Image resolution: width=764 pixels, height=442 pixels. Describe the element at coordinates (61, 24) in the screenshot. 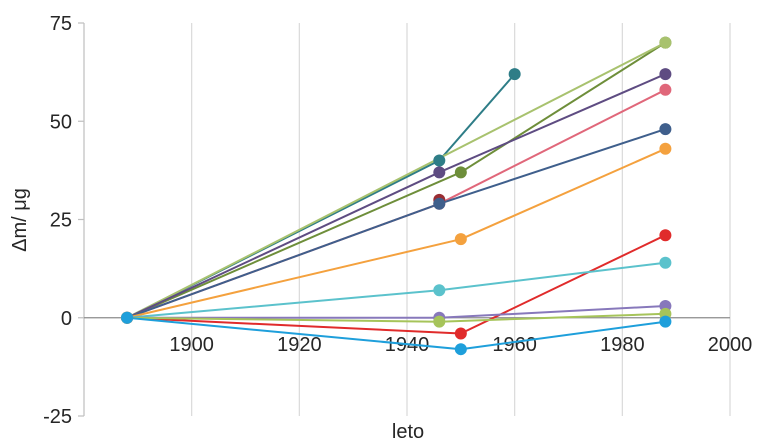

I see `y-tick-label: 75` at that location.